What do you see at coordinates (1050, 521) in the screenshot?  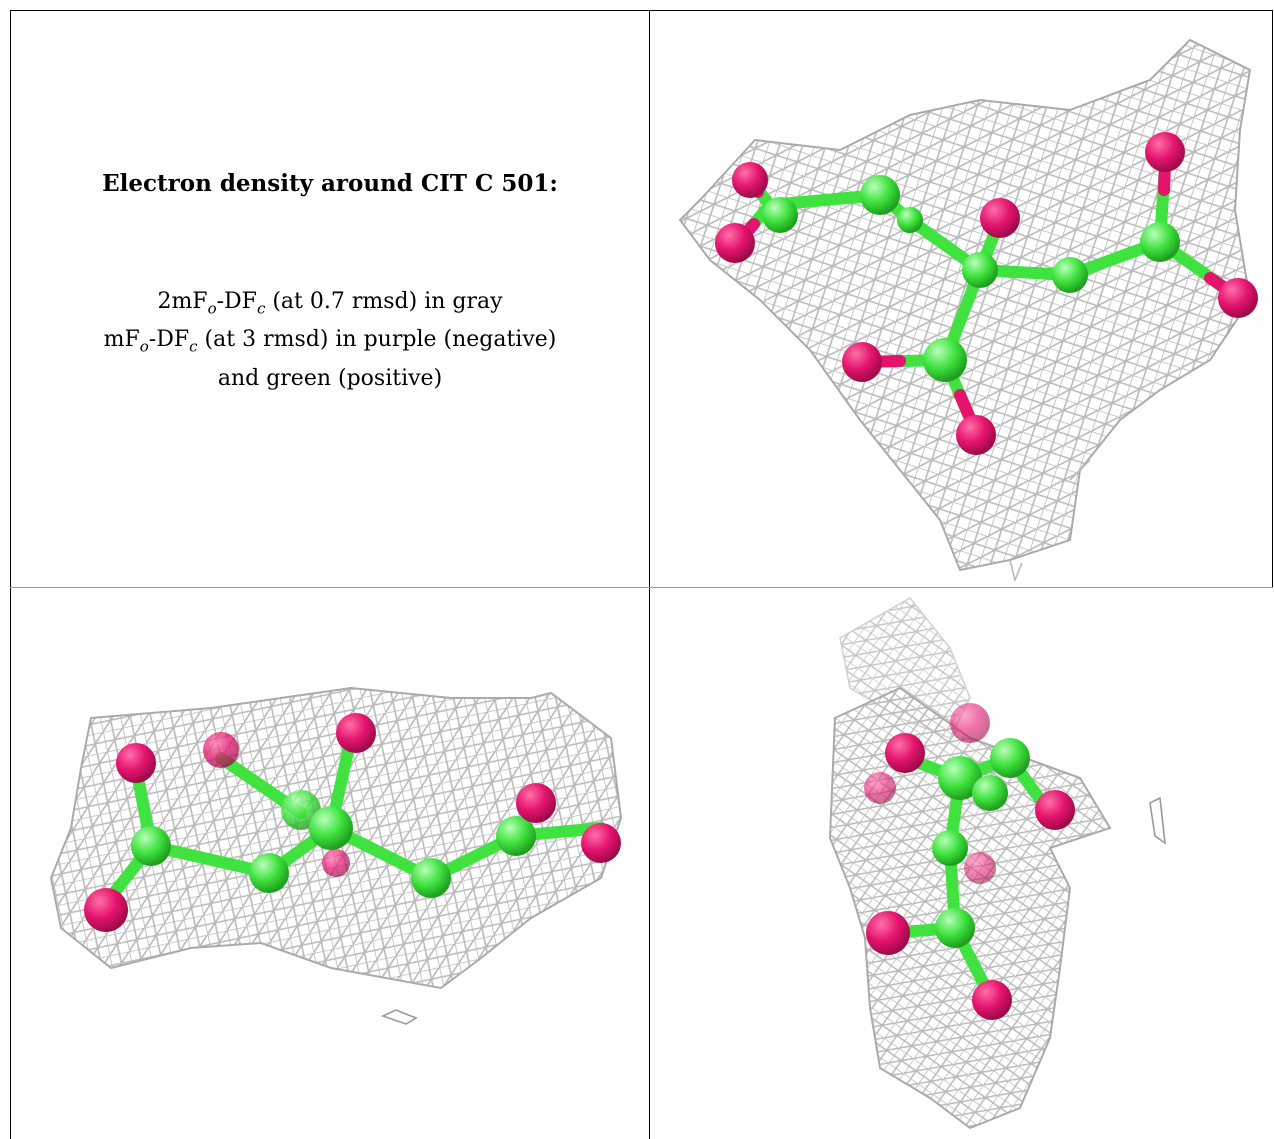 I see `mesh-strands` at bounding box center [1050, 521].